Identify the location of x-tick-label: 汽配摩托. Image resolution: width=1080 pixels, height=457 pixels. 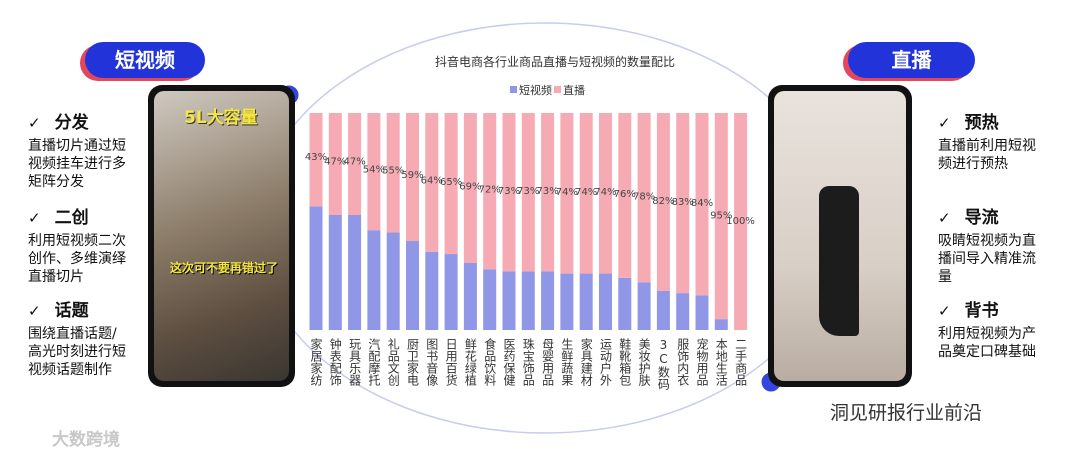
(374, 361).